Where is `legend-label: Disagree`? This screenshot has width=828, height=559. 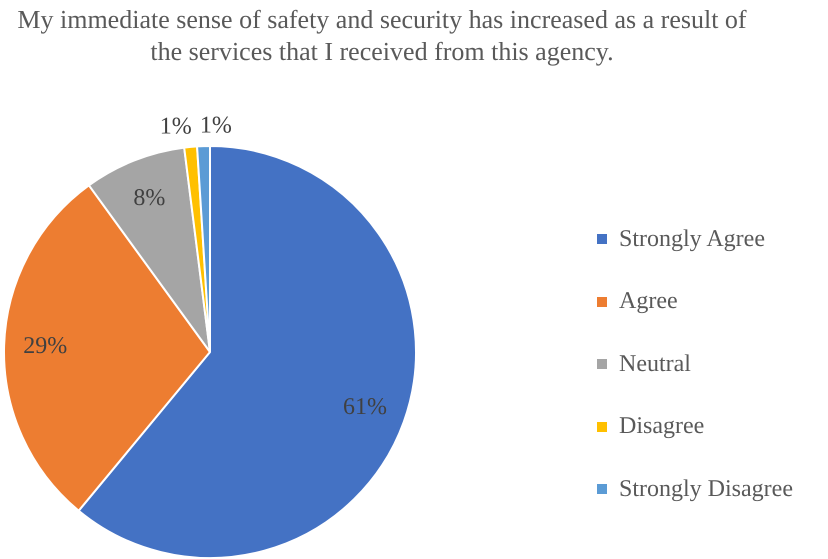
legend-label: Disagree is located at coordinates (661, 426).